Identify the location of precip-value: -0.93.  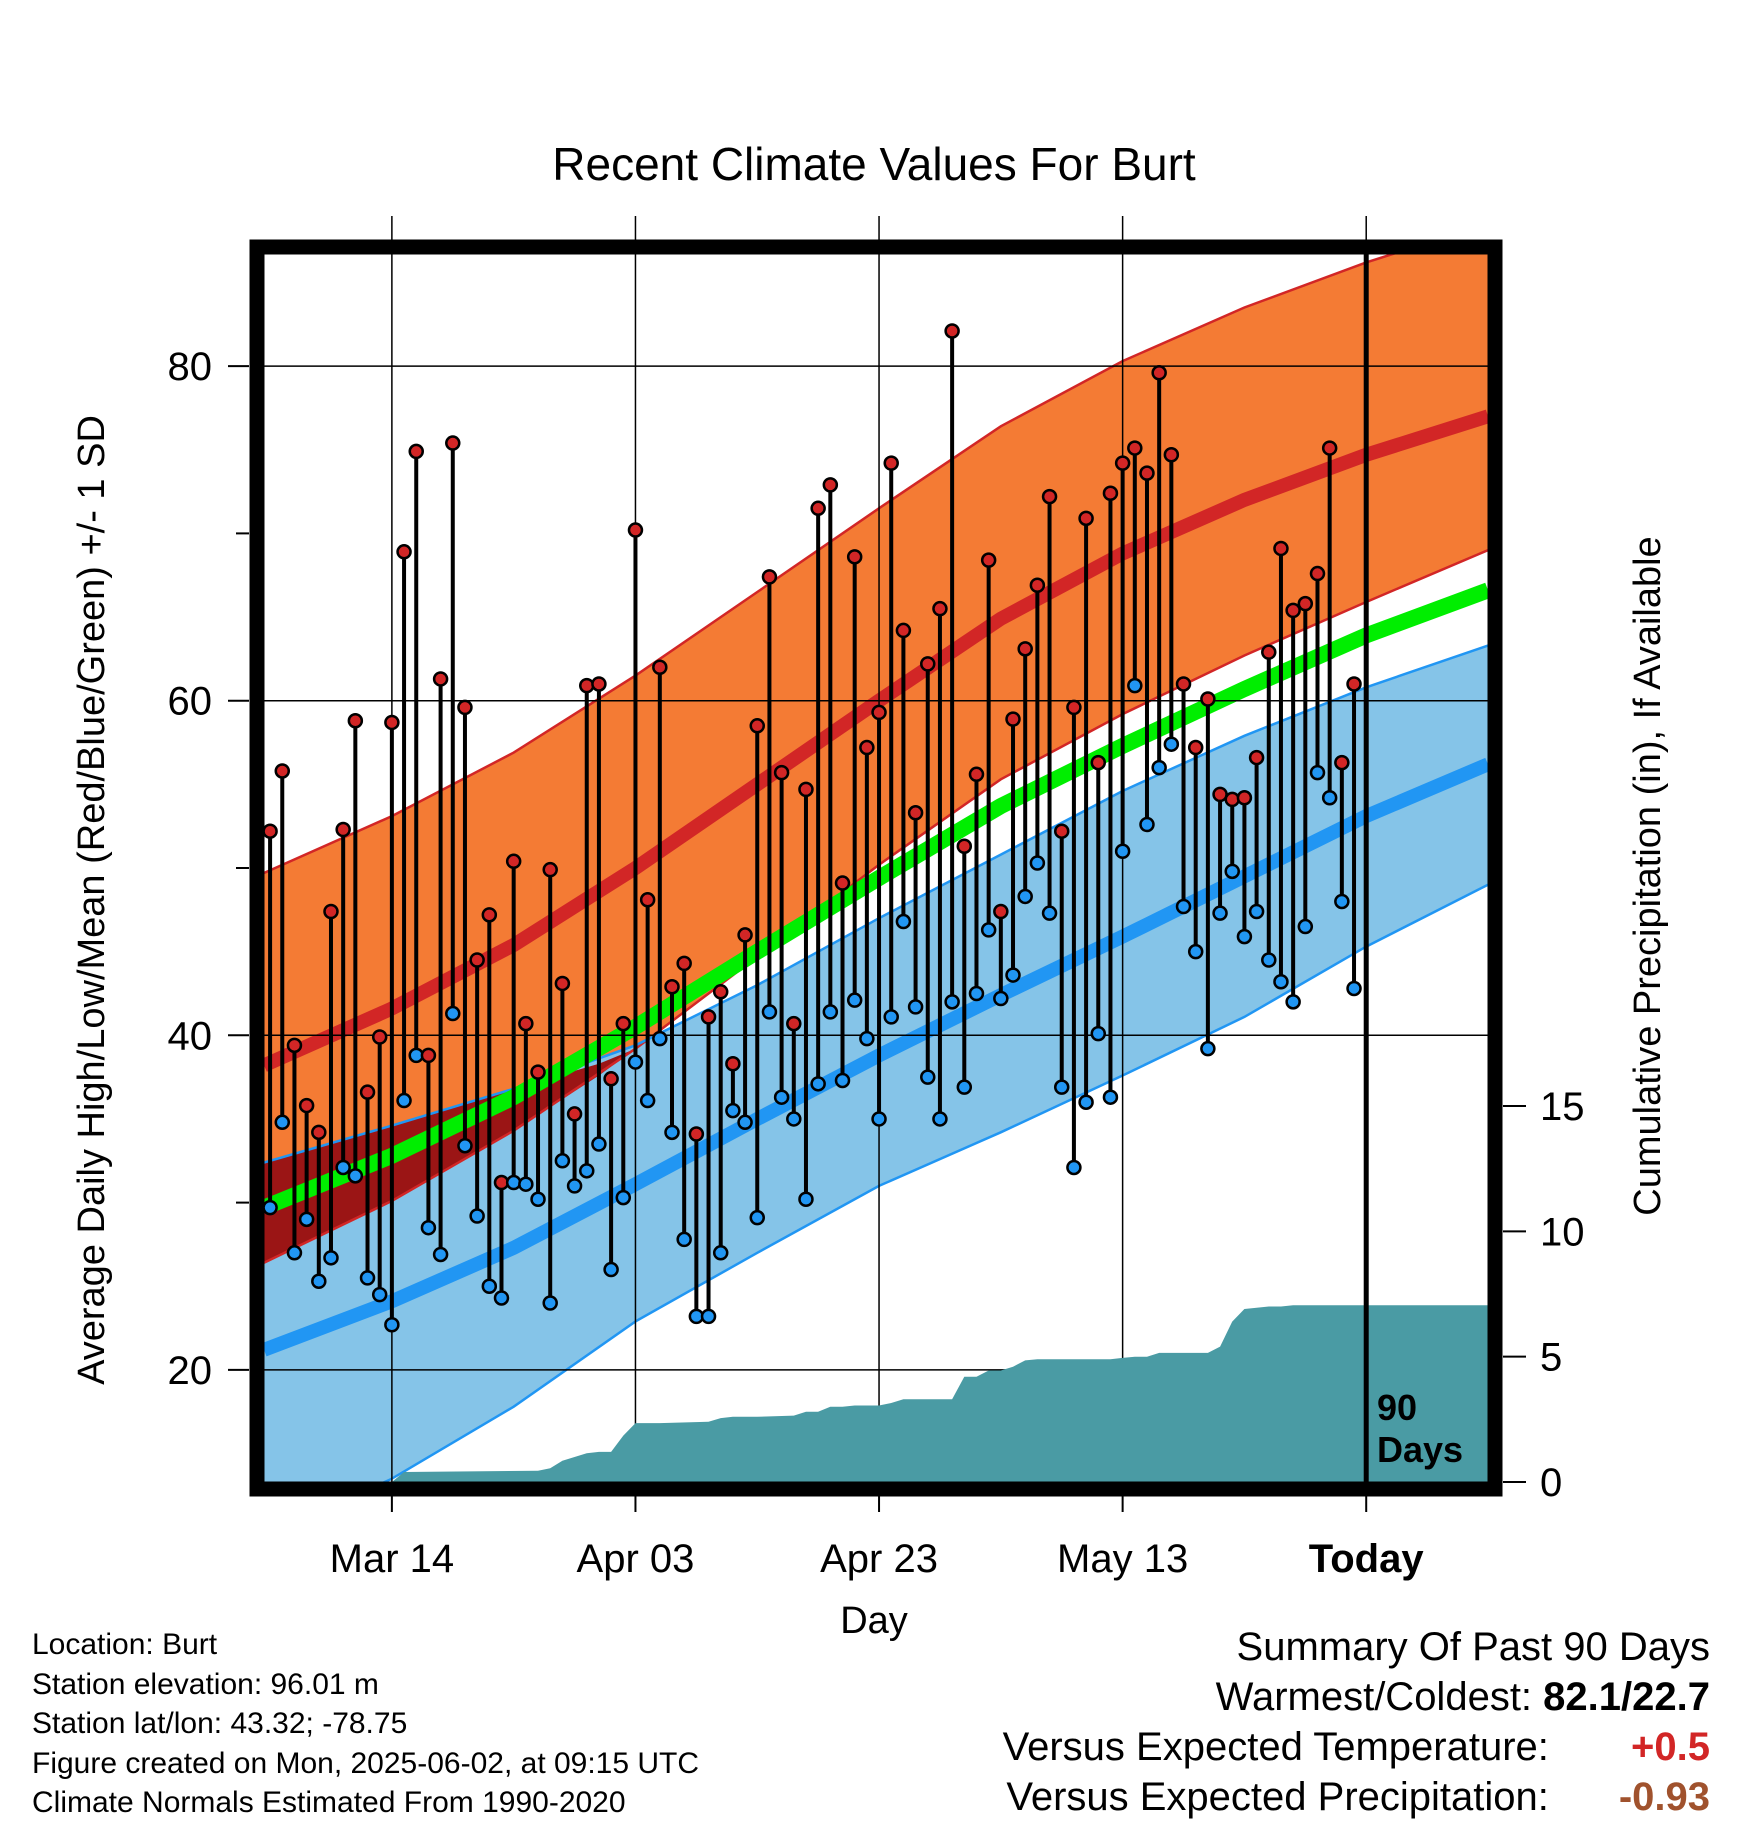
(1664, 1797).